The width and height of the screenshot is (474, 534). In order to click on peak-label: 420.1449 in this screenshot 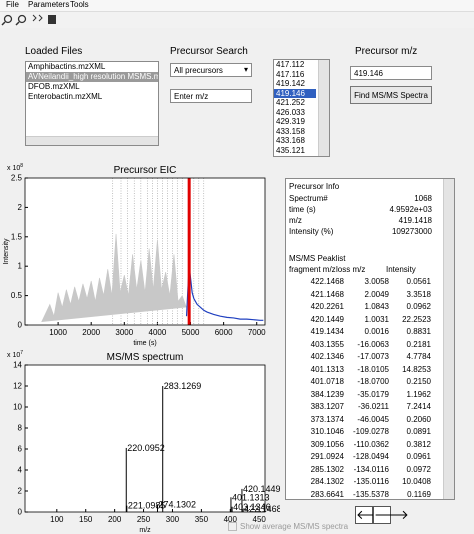, I will do `click(261, 489)`.